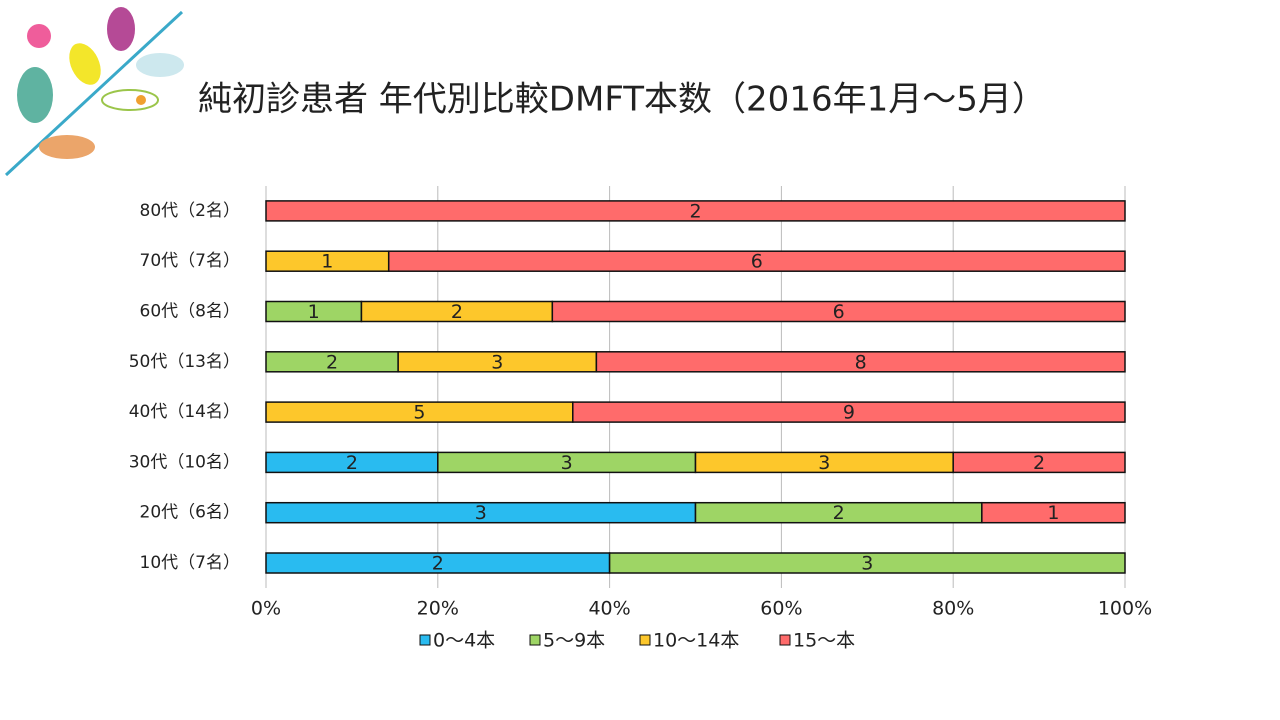  Describe the element at coordinates (190, 513) in the screenshot. I see `y-tick-label: 20代（6名）` at that location.